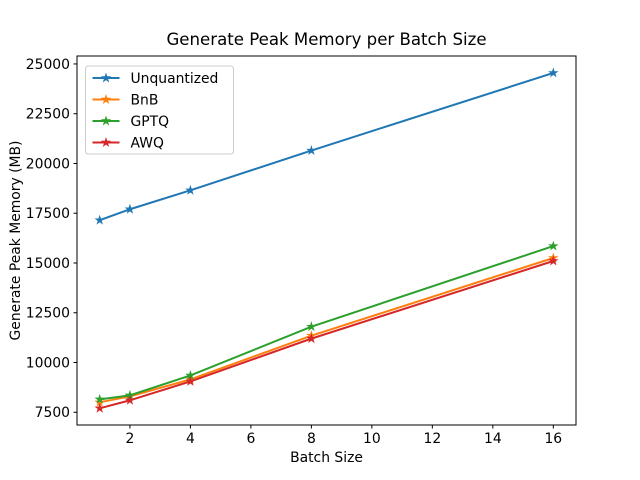 This screenshot has height=480, width=640. I want to click on legend-box, so click(159, 110).